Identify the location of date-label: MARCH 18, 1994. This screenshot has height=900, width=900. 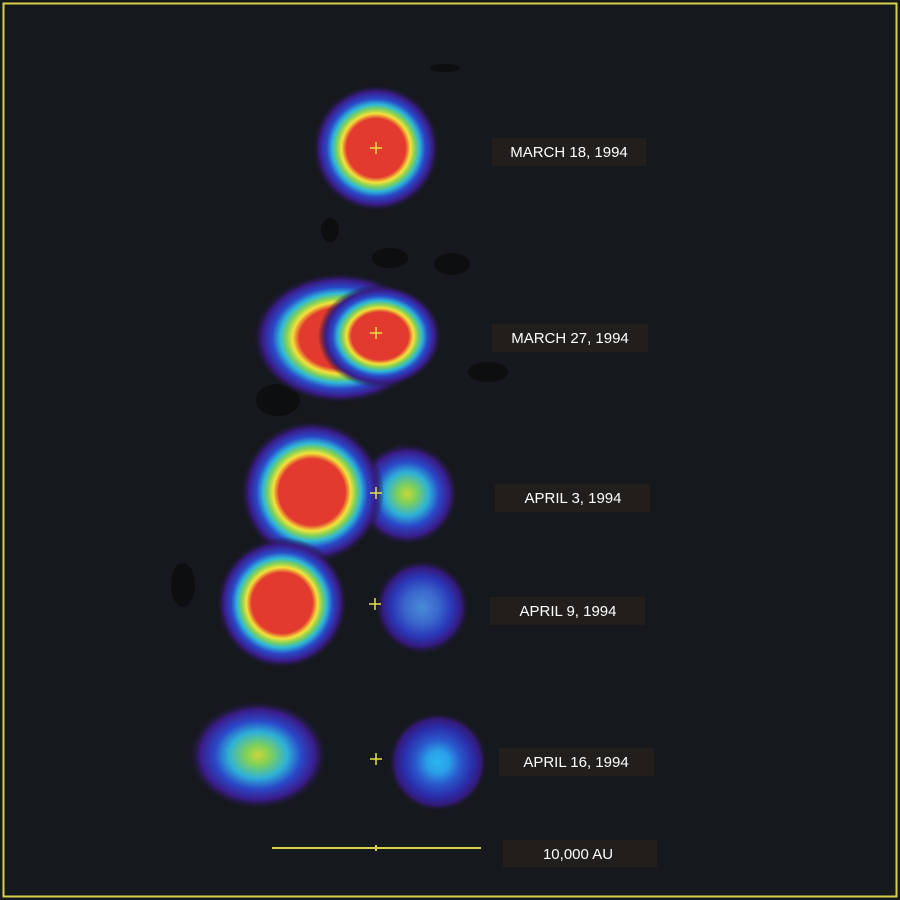
(569, 152).